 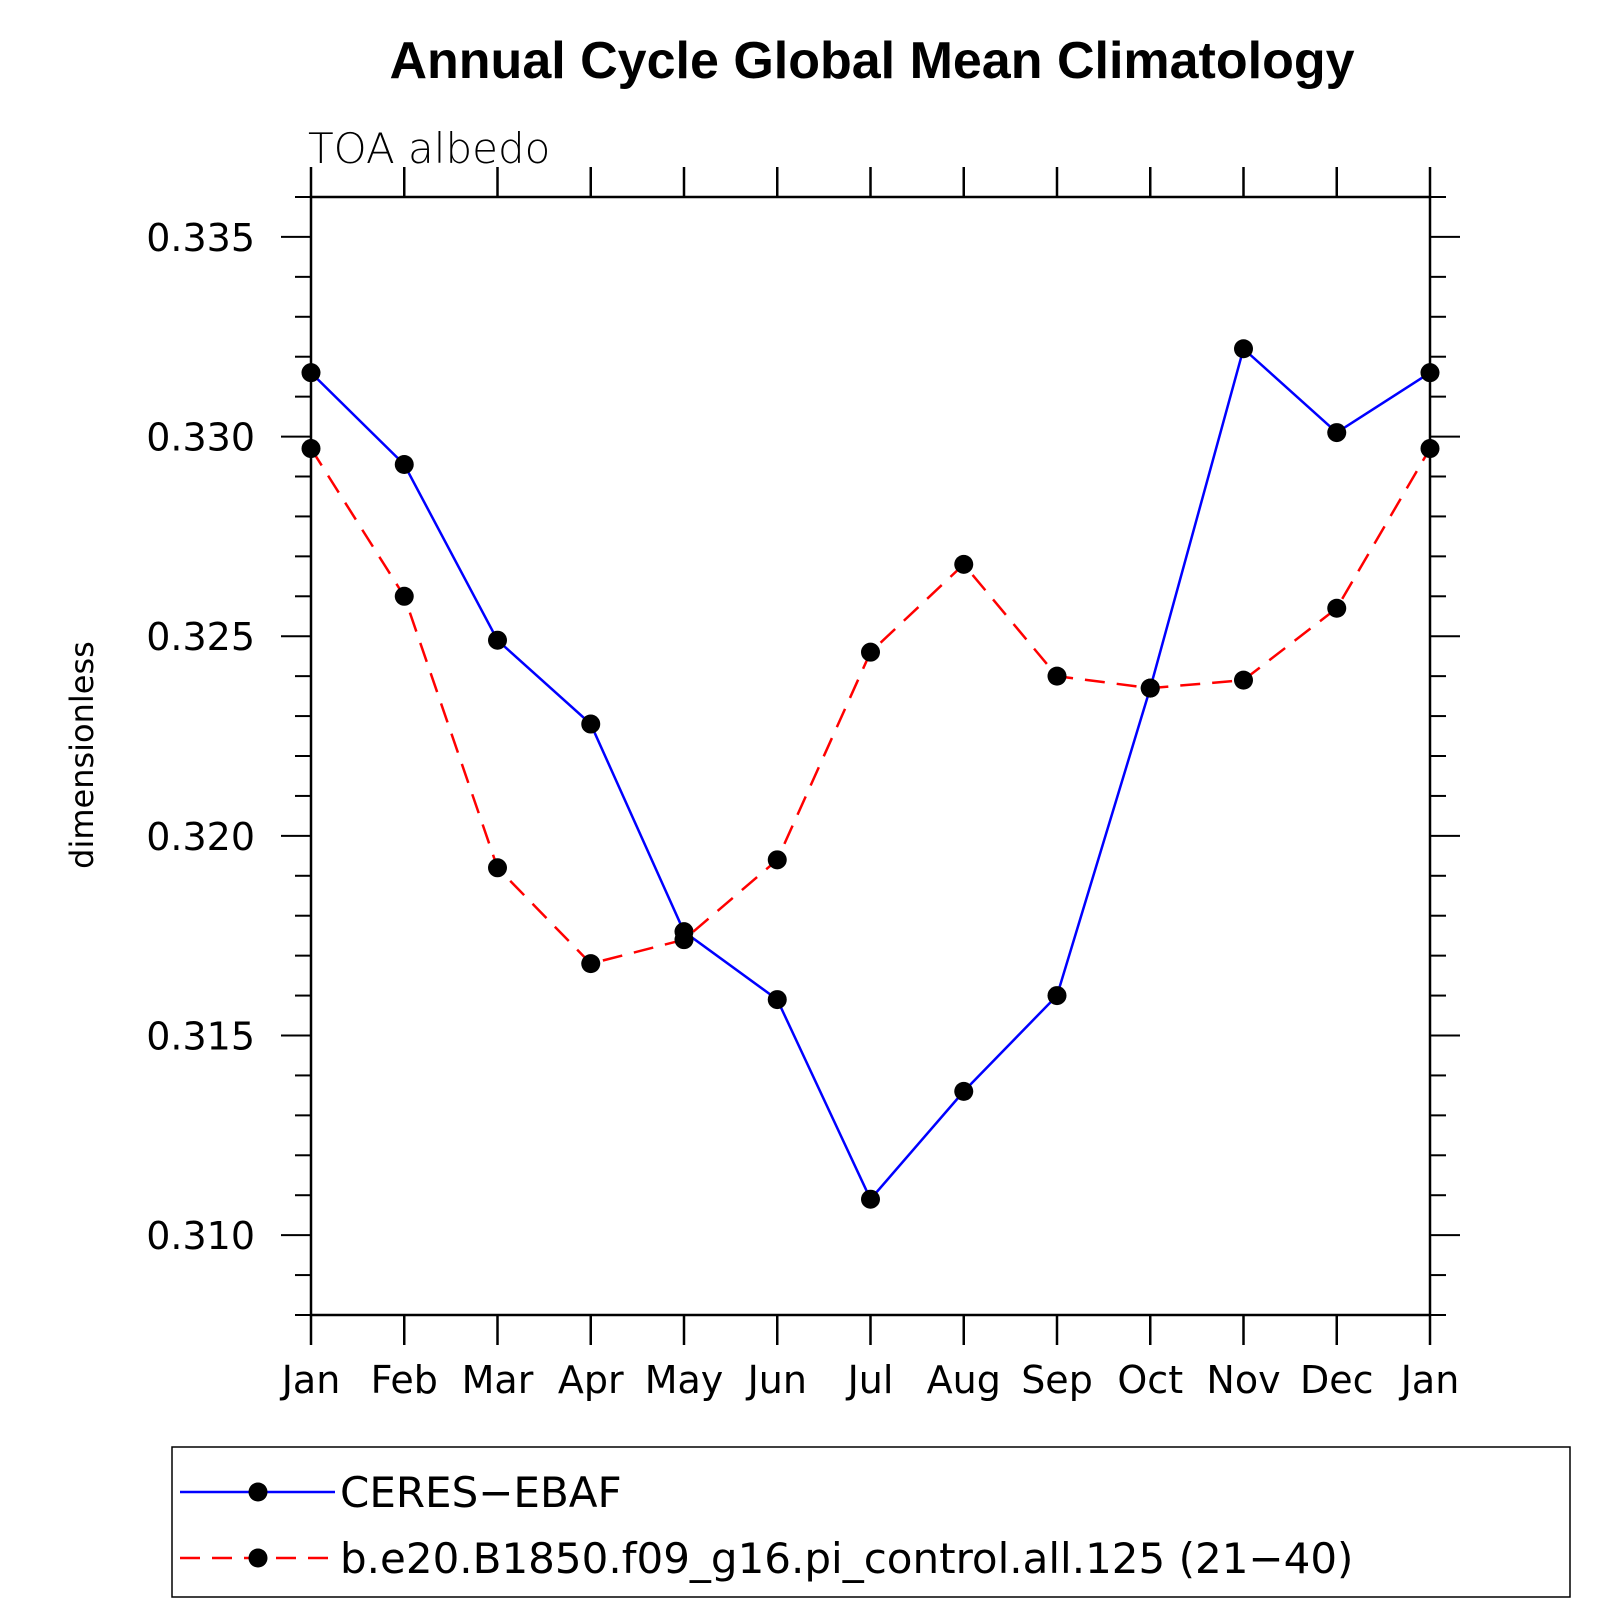 What do you see at coordinates (1057, 1380) in the screenshot?
I see `x-tick-label: Sep` at bounding box center [1057, 1380].